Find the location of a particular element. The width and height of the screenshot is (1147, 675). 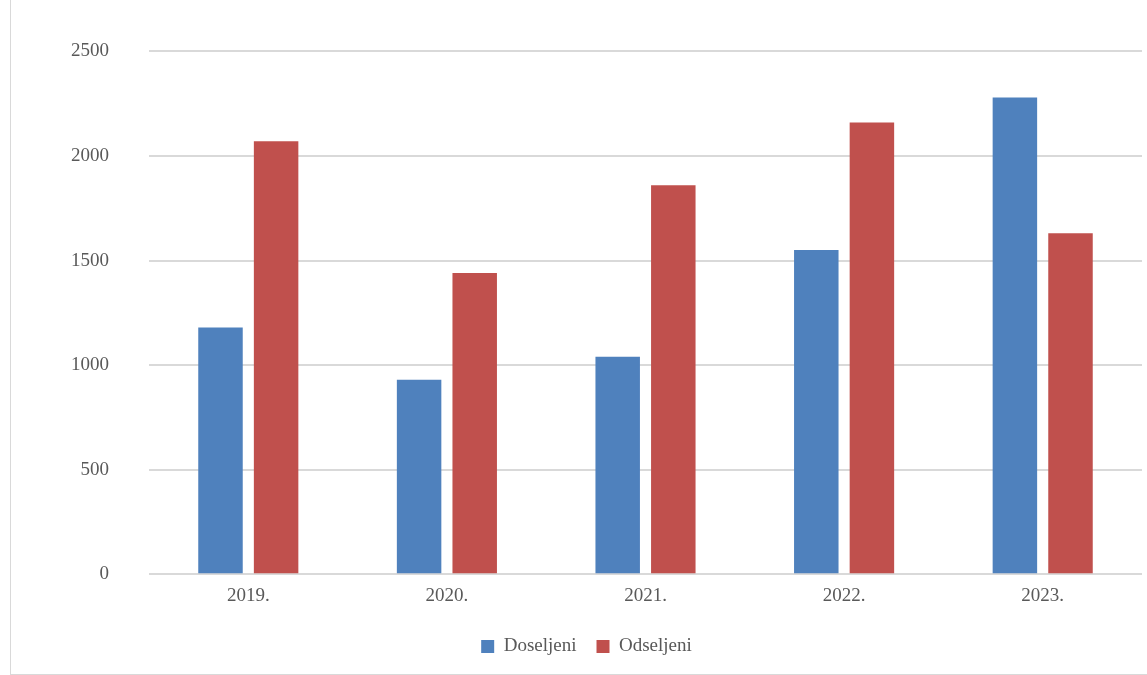

x-tick-label: 2023. is located at coordinates (1043, 594).